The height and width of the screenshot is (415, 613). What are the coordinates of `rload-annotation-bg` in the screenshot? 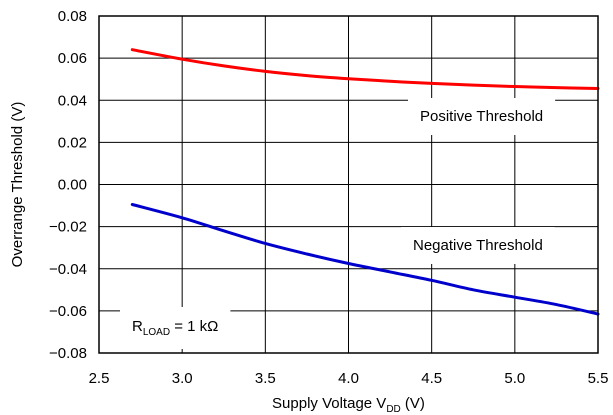 It's located at (175, 328).